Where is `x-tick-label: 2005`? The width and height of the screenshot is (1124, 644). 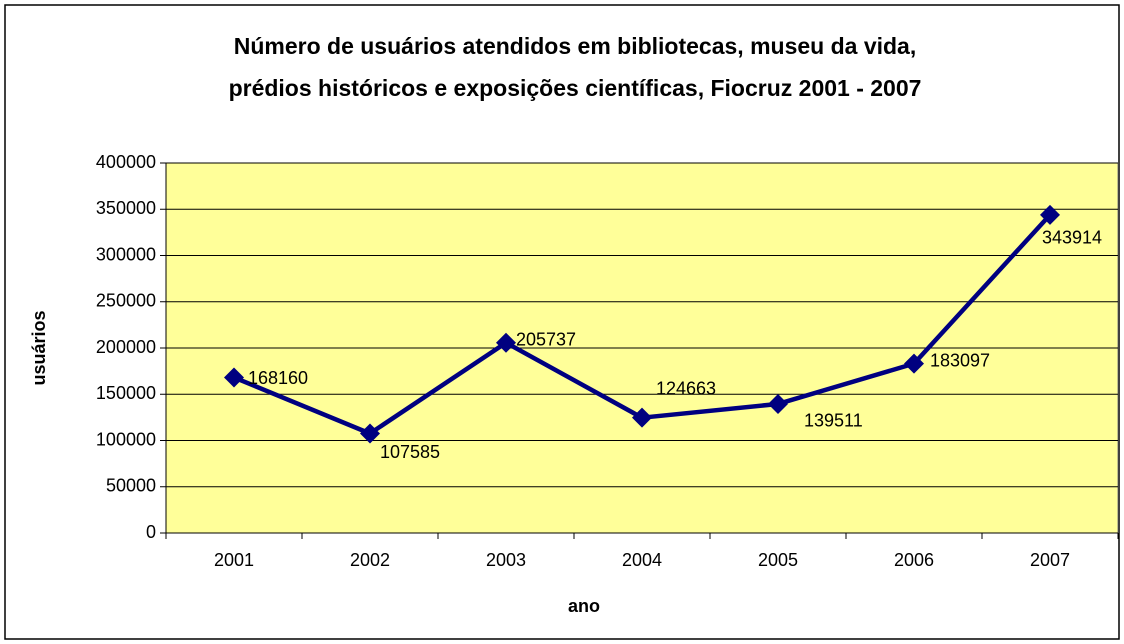 x-tick-label: 2005 is located at coordinates (778, 560).